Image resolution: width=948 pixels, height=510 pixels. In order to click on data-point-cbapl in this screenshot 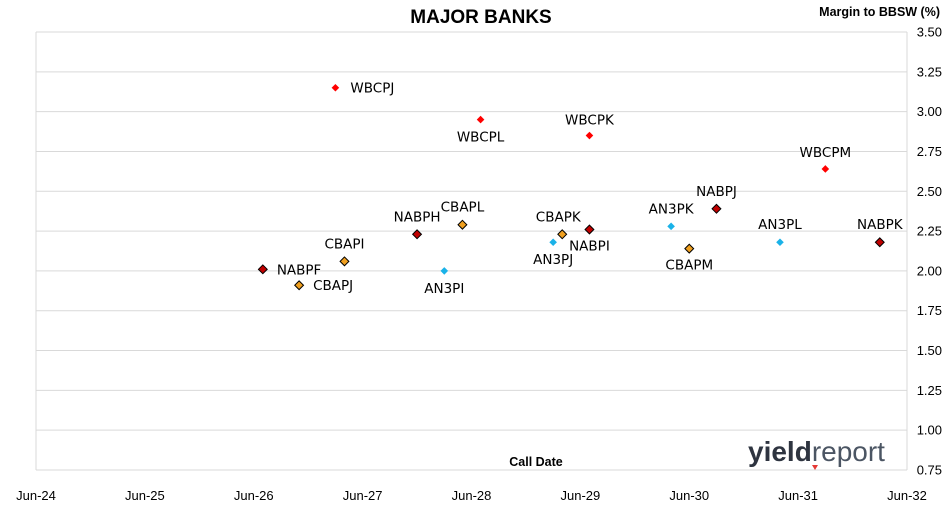, I will do `click(462, 224)`.